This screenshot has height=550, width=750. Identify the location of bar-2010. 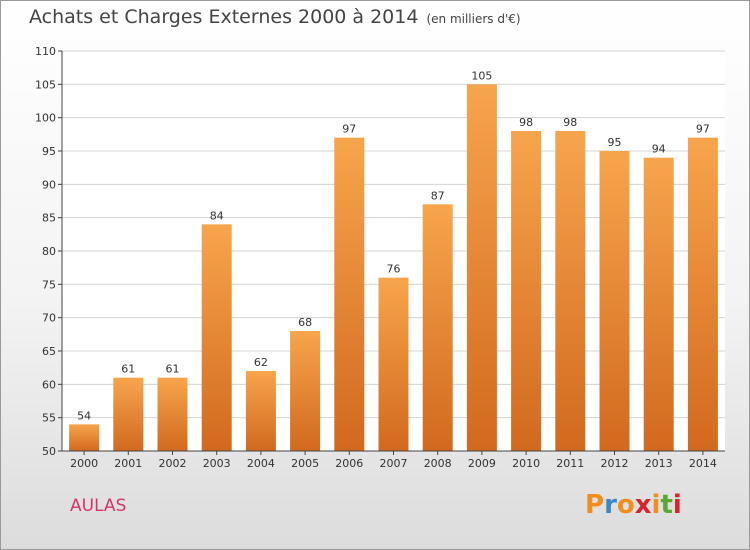
(526, 291).